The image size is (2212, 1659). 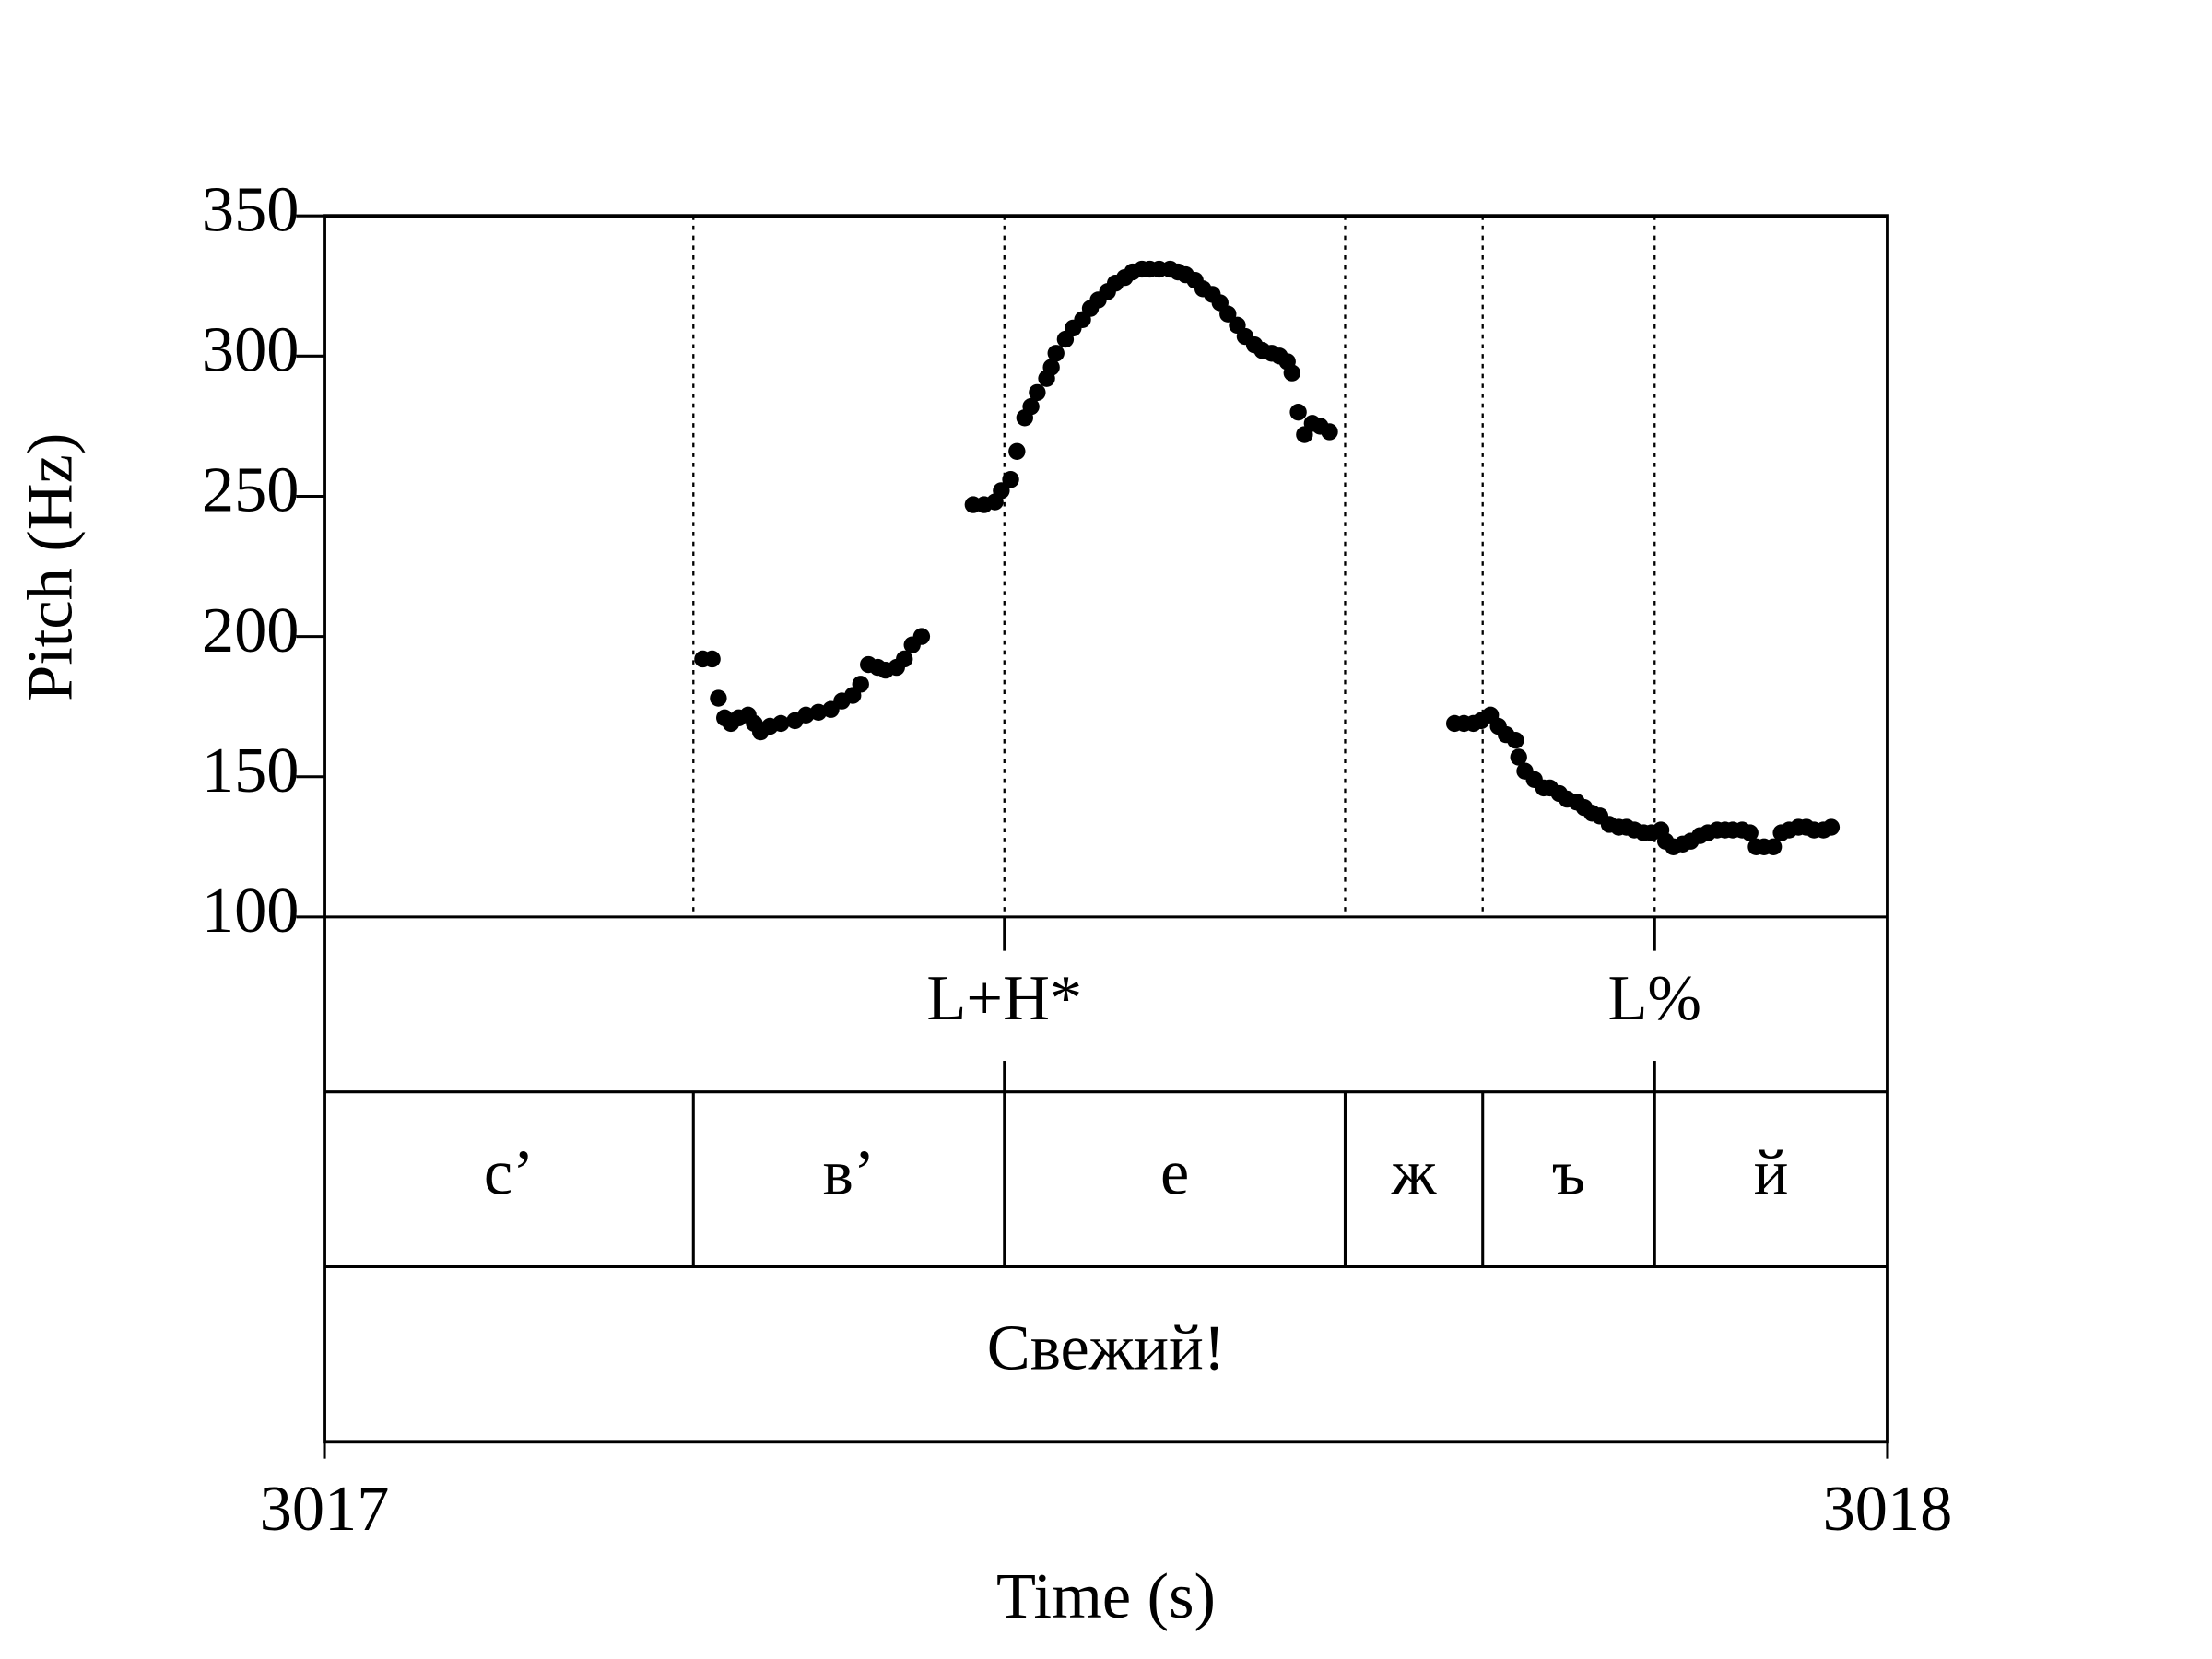 What do you see at coordinates (251, 209) in the screenshot?
I see `y-tick-label: 350` at bounding box center [251, 209].